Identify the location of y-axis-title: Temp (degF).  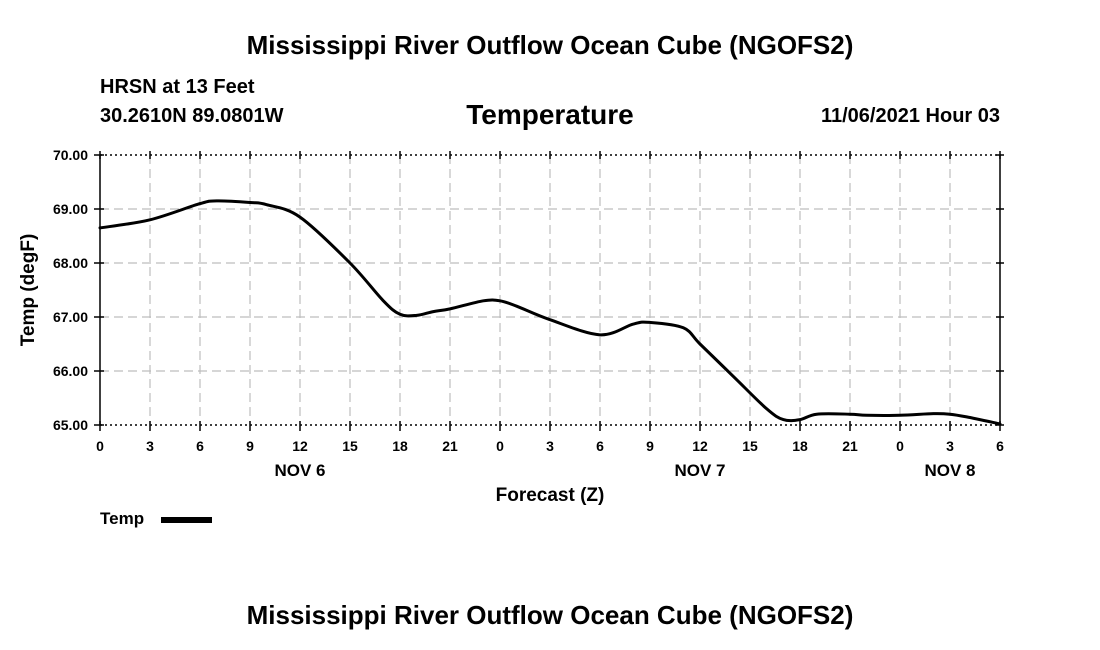
(28, 290).